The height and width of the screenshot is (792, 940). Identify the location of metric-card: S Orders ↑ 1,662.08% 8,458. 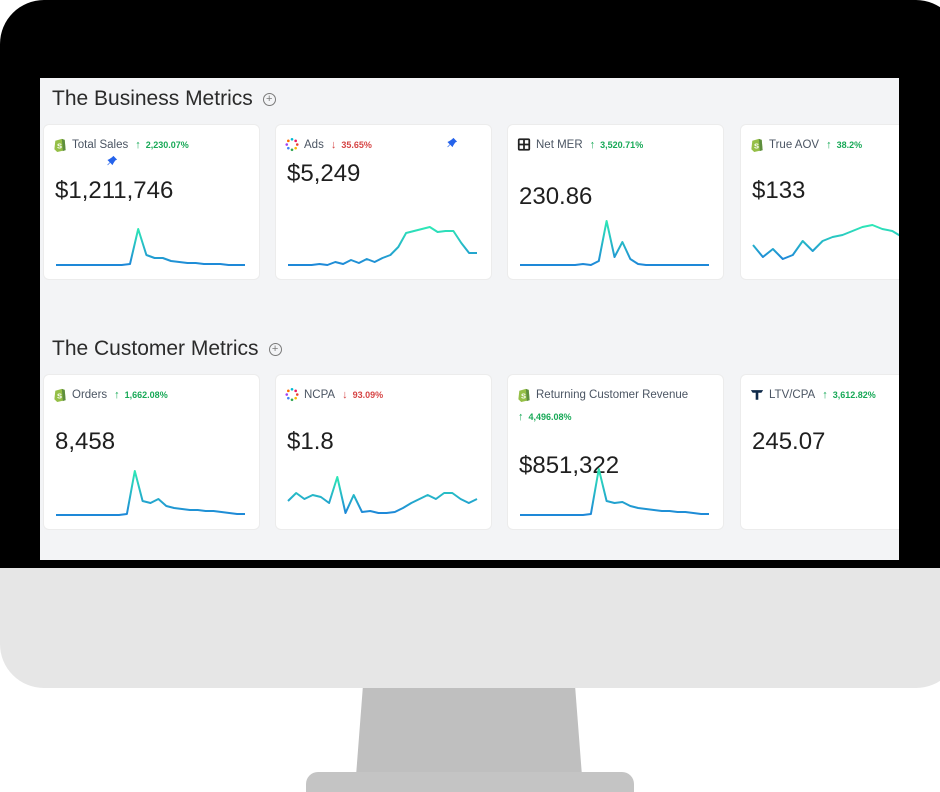
(151, 452).